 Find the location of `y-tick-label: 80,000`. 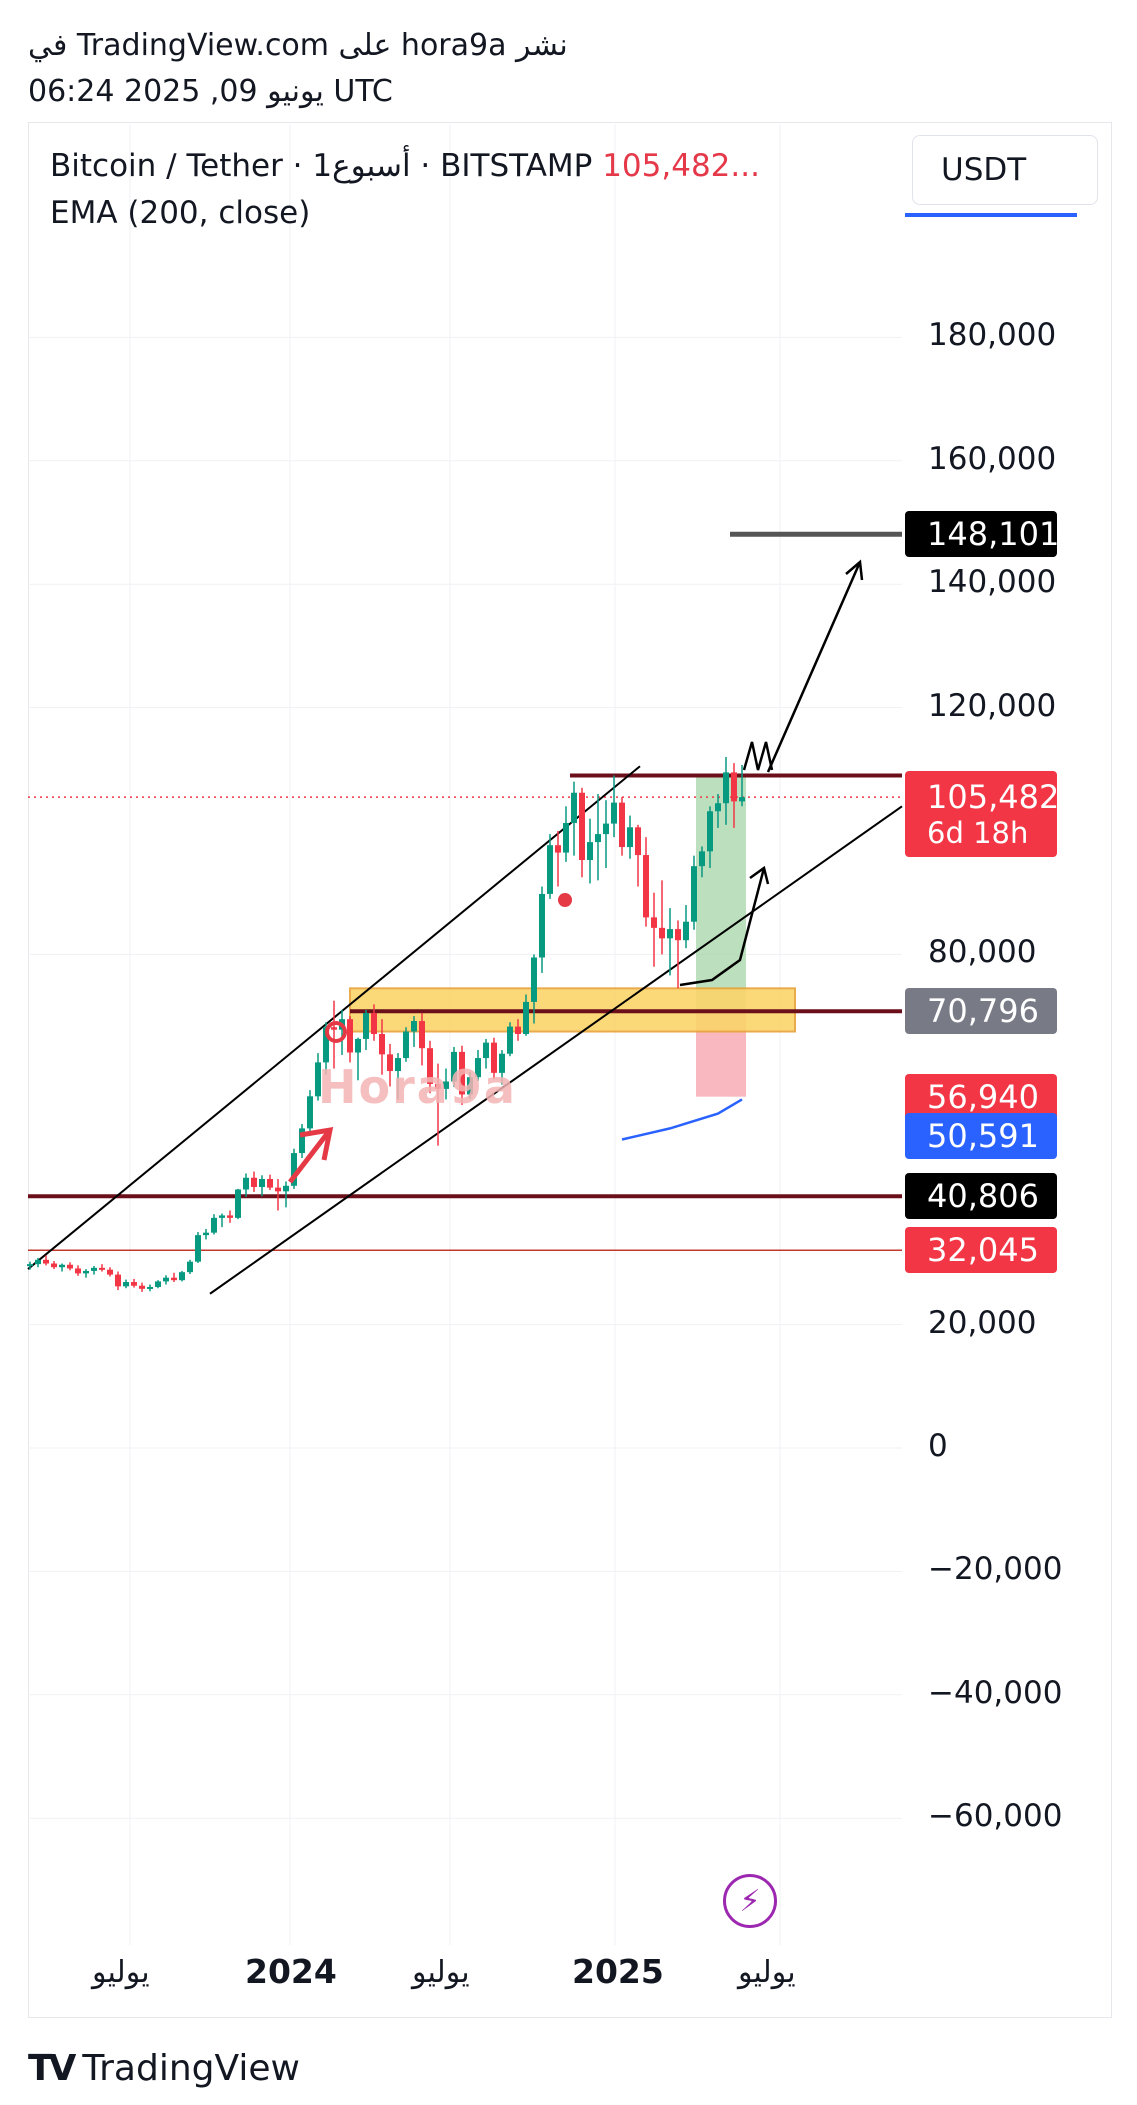

y-tick-label: 80,000 is located at coordinates (982, 952).